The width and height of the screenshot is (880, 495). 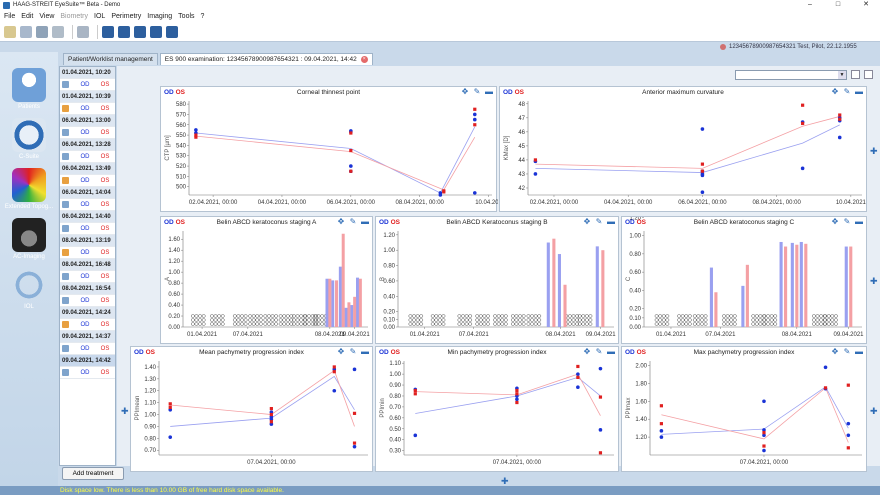 I want to click on layout-grid-icon, so click(x=140, y=31).